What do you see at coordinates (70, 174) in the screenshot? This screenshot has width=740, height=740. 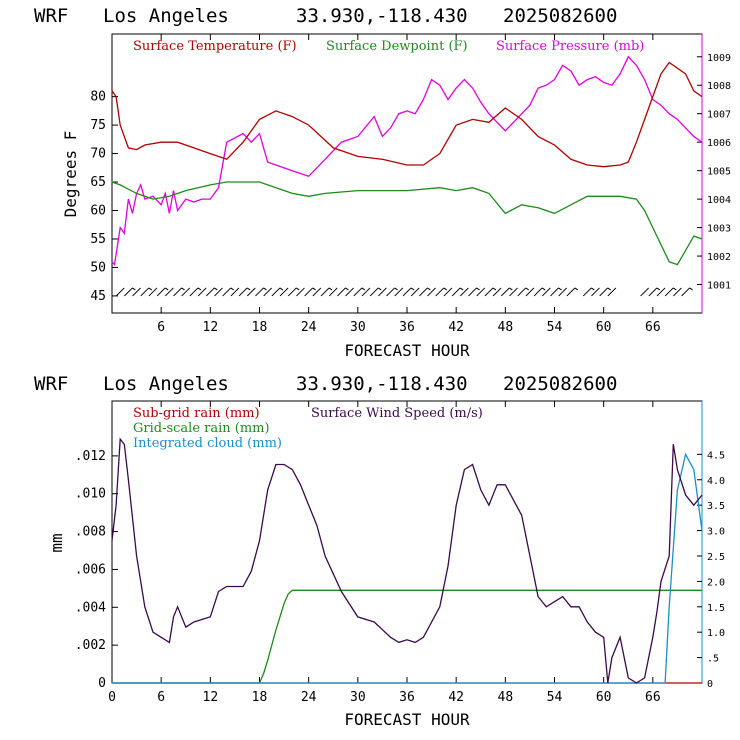 I see `panel-1-y-axis-label: Degrees F` at bounding box center [70, 174].